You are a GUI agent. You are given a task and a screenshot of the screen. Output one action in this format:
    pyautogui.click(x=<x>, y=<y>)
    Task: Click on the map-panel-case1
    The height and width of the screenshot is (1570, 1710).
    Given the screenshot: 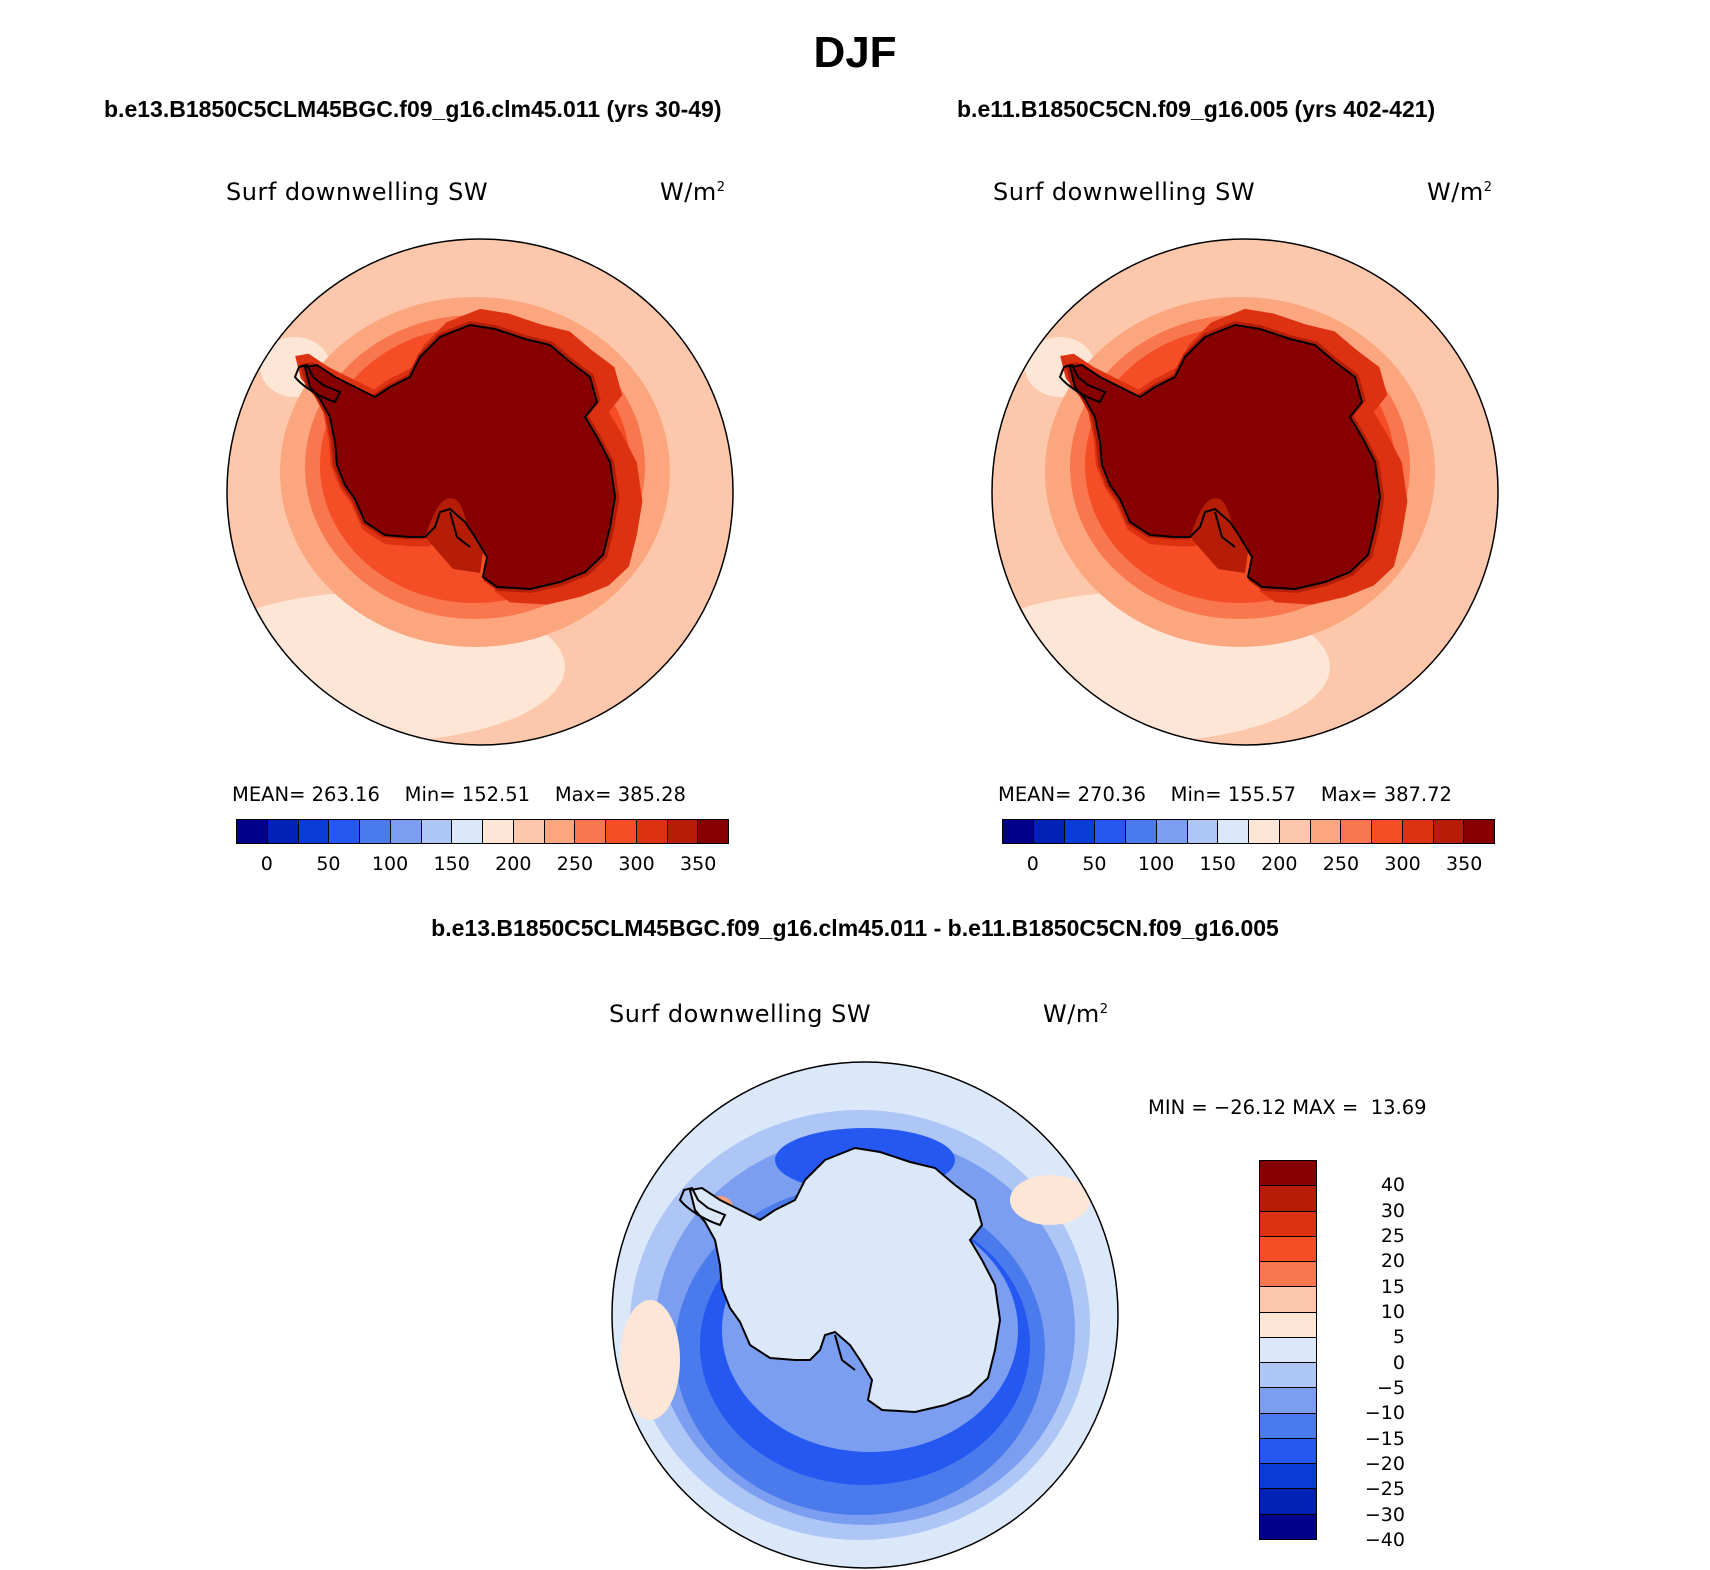 What is the action you would take?
    pyautogui.click(x=480, y=492)
    